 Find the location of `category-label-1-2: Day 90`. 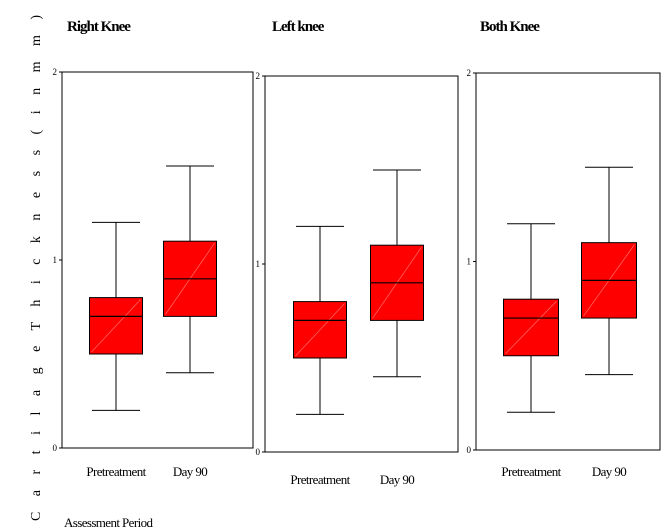

category-label-1-2: Day 90 is located at coordinates (190, 471).